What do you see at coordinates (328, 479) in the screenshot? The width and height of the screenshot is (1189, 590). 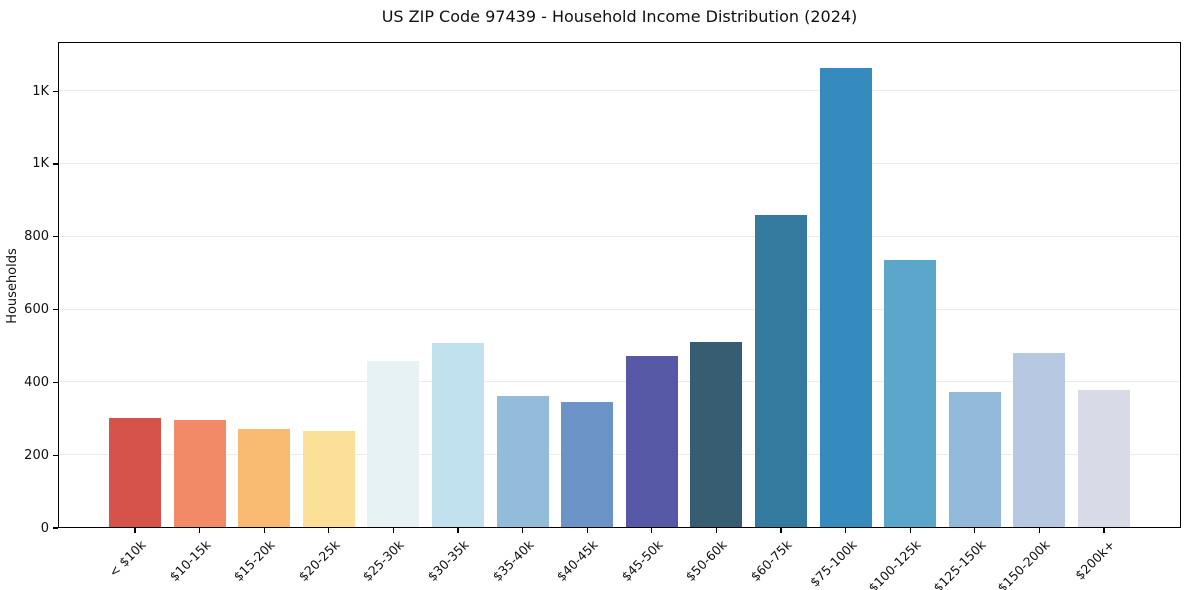 I see `bar-20-25k` at bounding box center [328, 479].